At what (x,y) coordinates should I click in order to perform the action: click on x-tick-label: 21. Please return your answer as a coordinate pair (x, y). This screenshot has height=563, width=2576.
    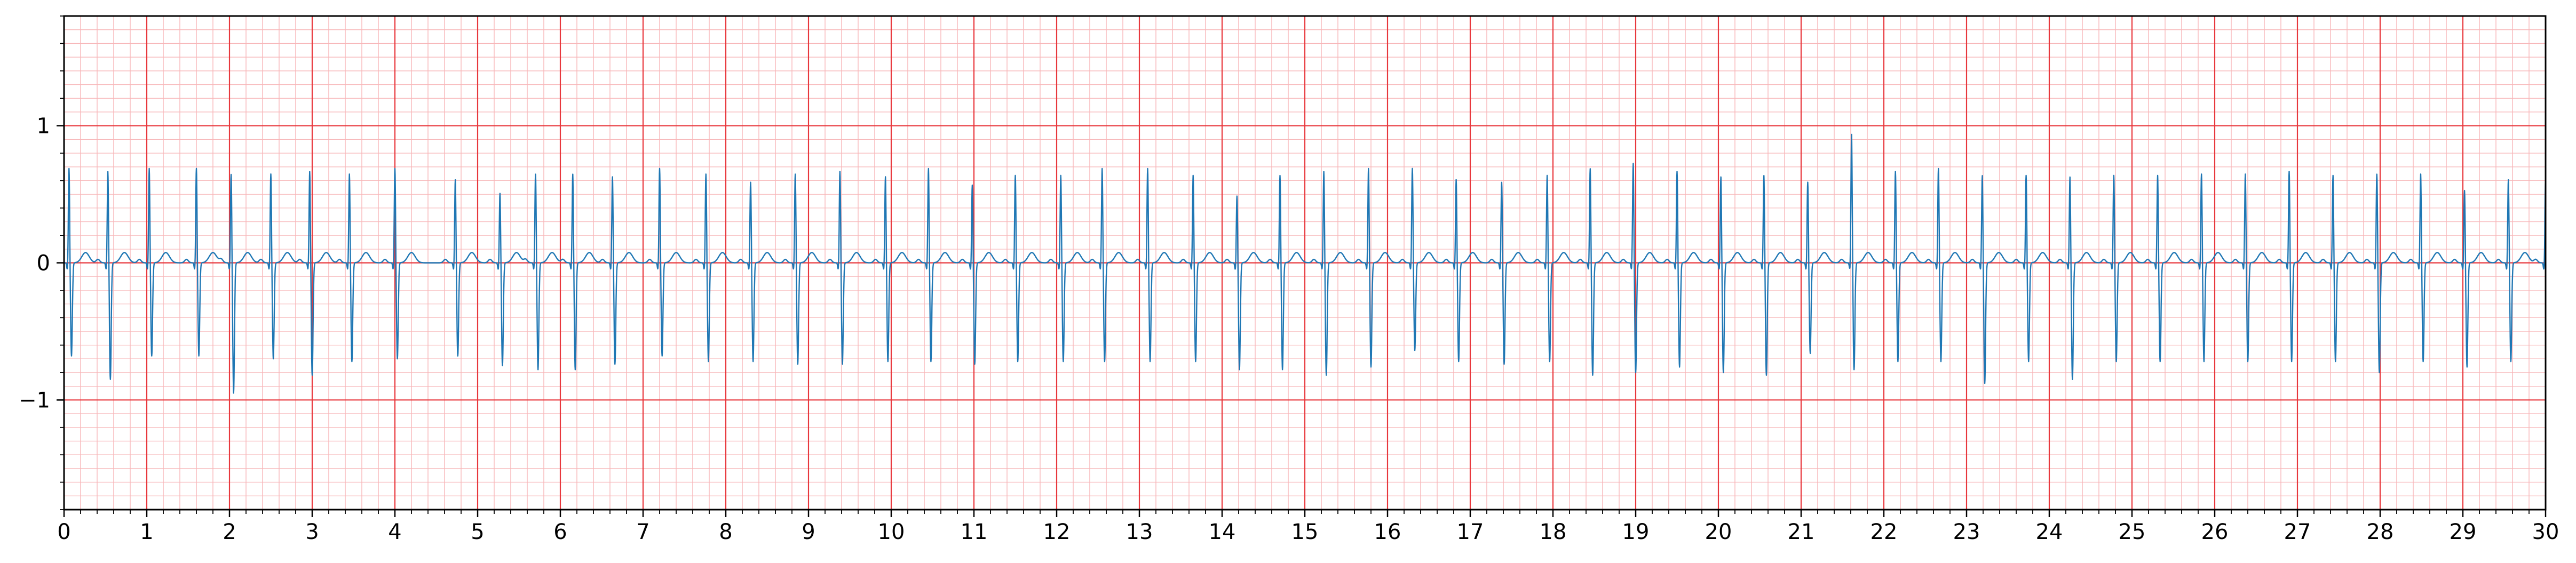
    Looking at the image, I should click on (1802, 532).